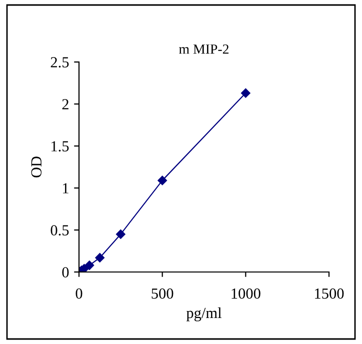 This screenshot has height=344, width=362. I want to click on y-tick-label: 1, so click(65, 188).